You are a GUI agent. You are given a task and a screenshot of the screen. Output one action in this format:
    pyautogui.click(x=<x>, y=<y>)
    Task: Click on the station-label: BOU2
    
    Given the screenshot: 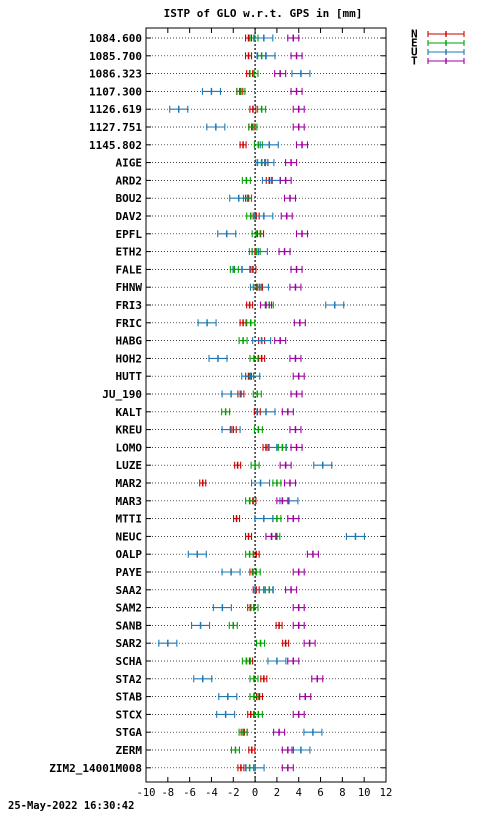 What is the action you would take?
    pyautogui.click(x=129, y=198)
    